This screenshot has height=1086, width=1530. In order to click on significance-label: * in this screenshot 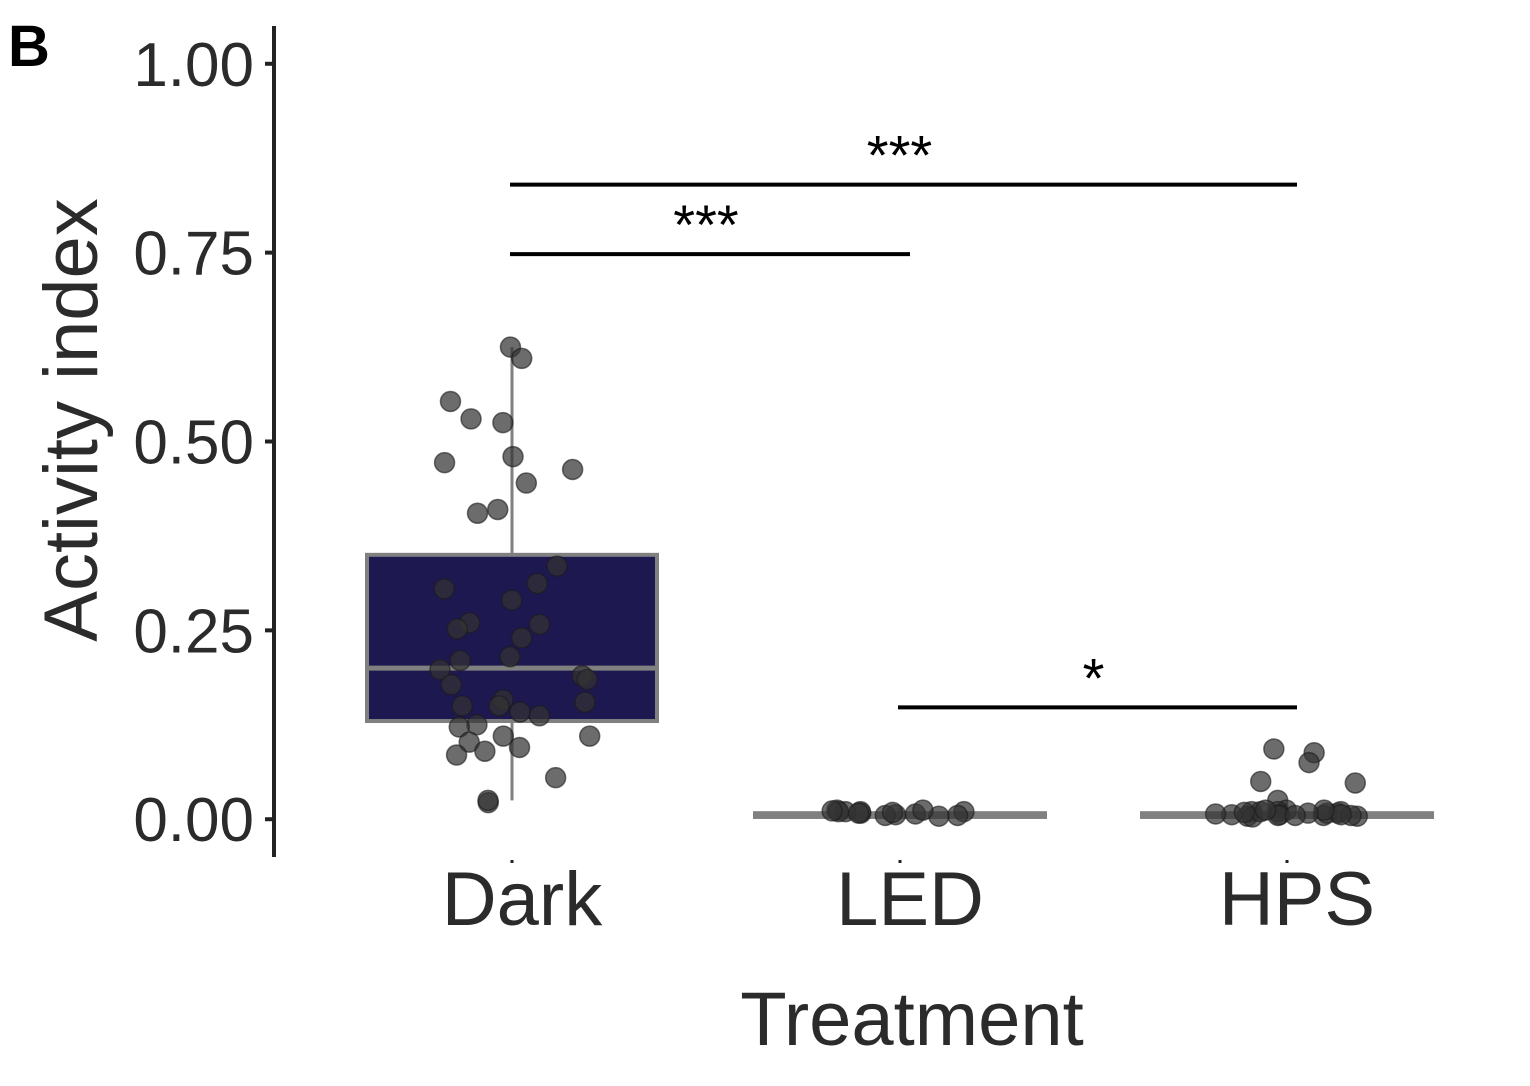, I will do `click(1094, 677)`.